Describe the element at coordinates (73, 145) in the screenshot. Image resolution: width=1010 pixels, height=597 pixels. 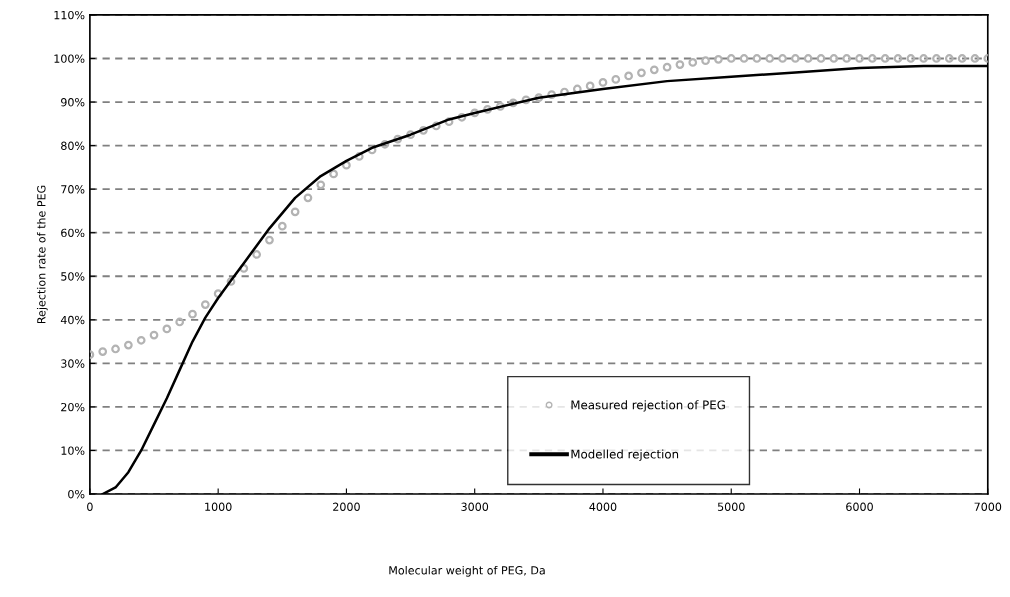
I see `y-tick-label: 80%` at that location.